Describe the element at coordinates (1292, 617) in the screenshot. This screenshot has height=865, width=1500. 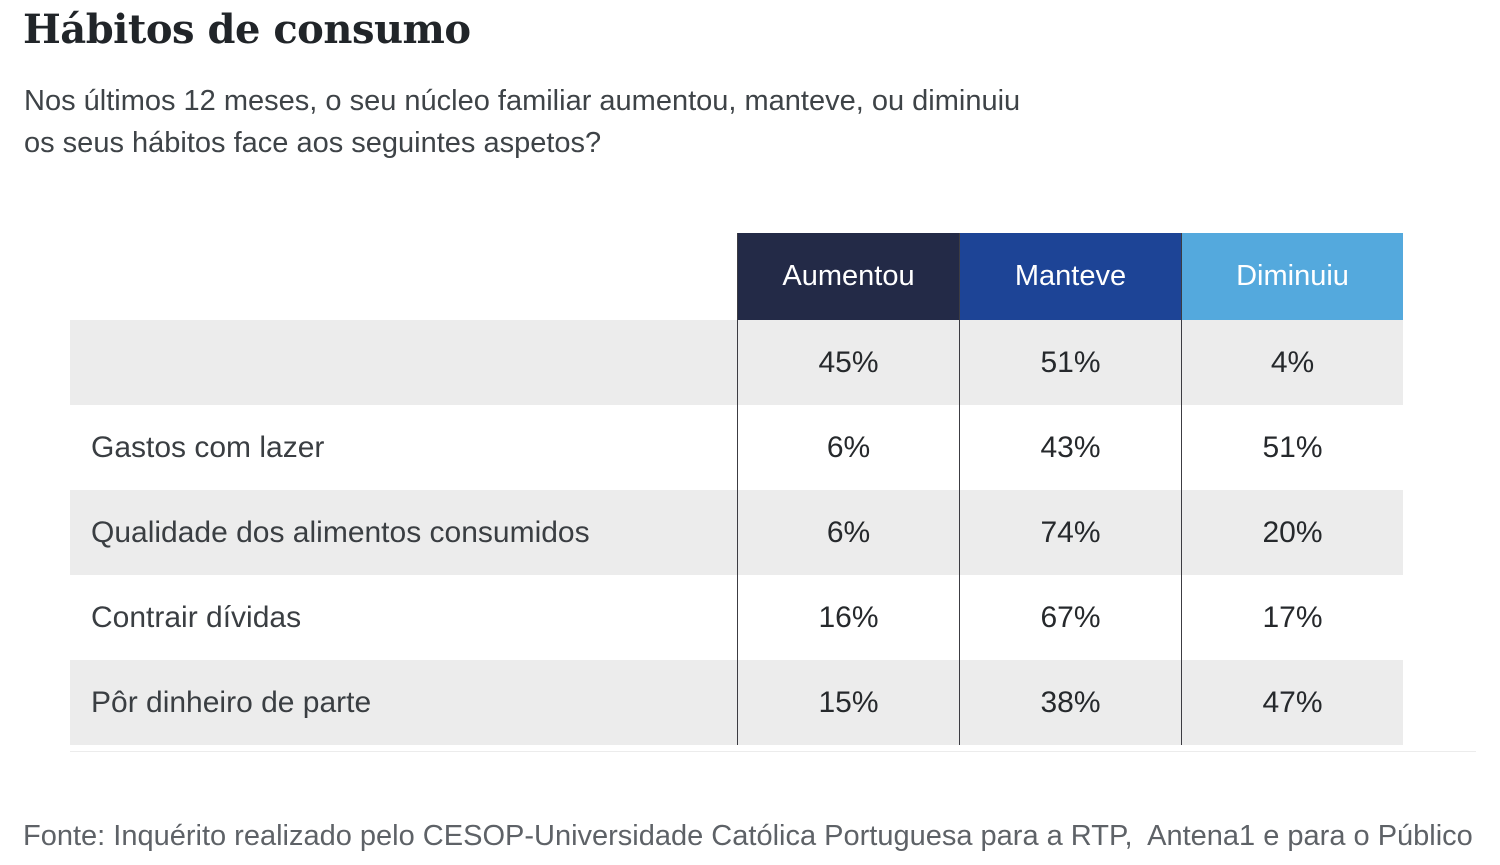
I see `cell-value: 17%` at that location.